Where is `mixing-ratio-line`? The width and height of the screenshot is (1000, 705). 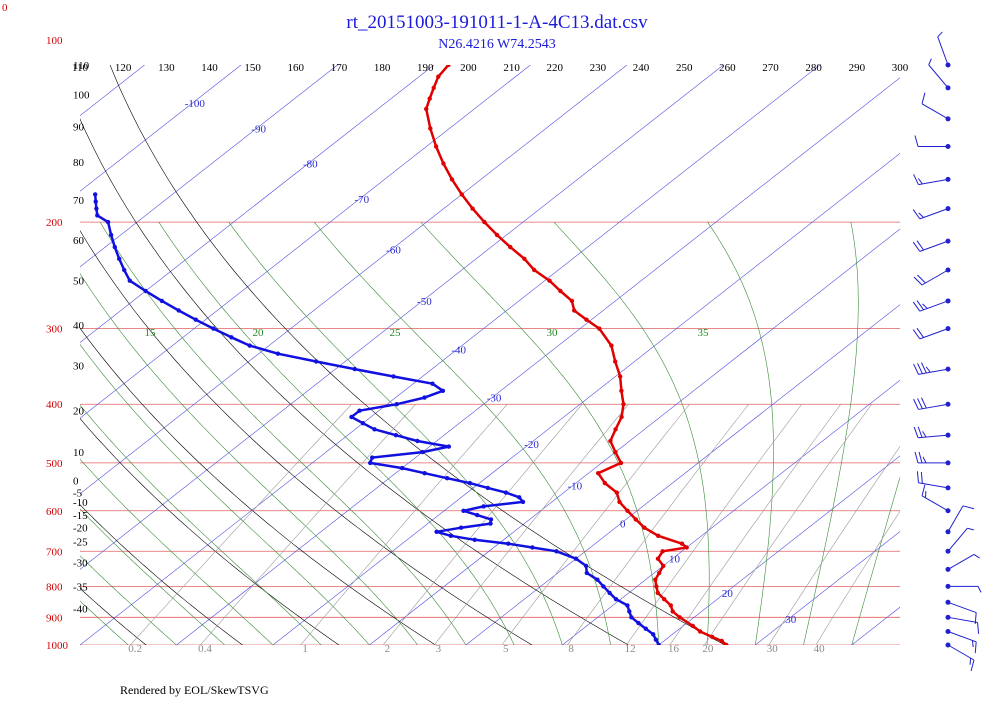
mixing-ratio-line is located at coordinates (787, 524).